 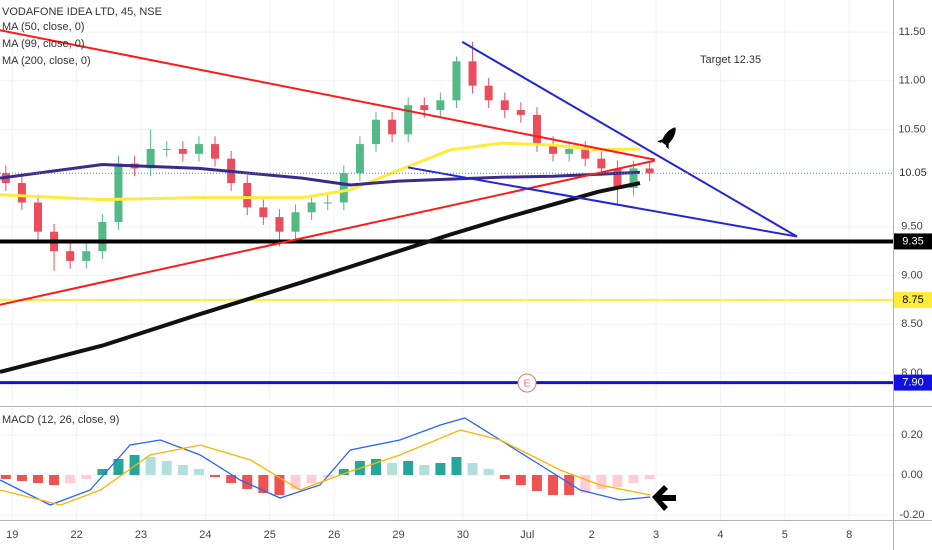 What do you see at coordinates (912, 81) in the screenshot?
I see `y-tick-label: 11.00` at bounding box center [912, 81].